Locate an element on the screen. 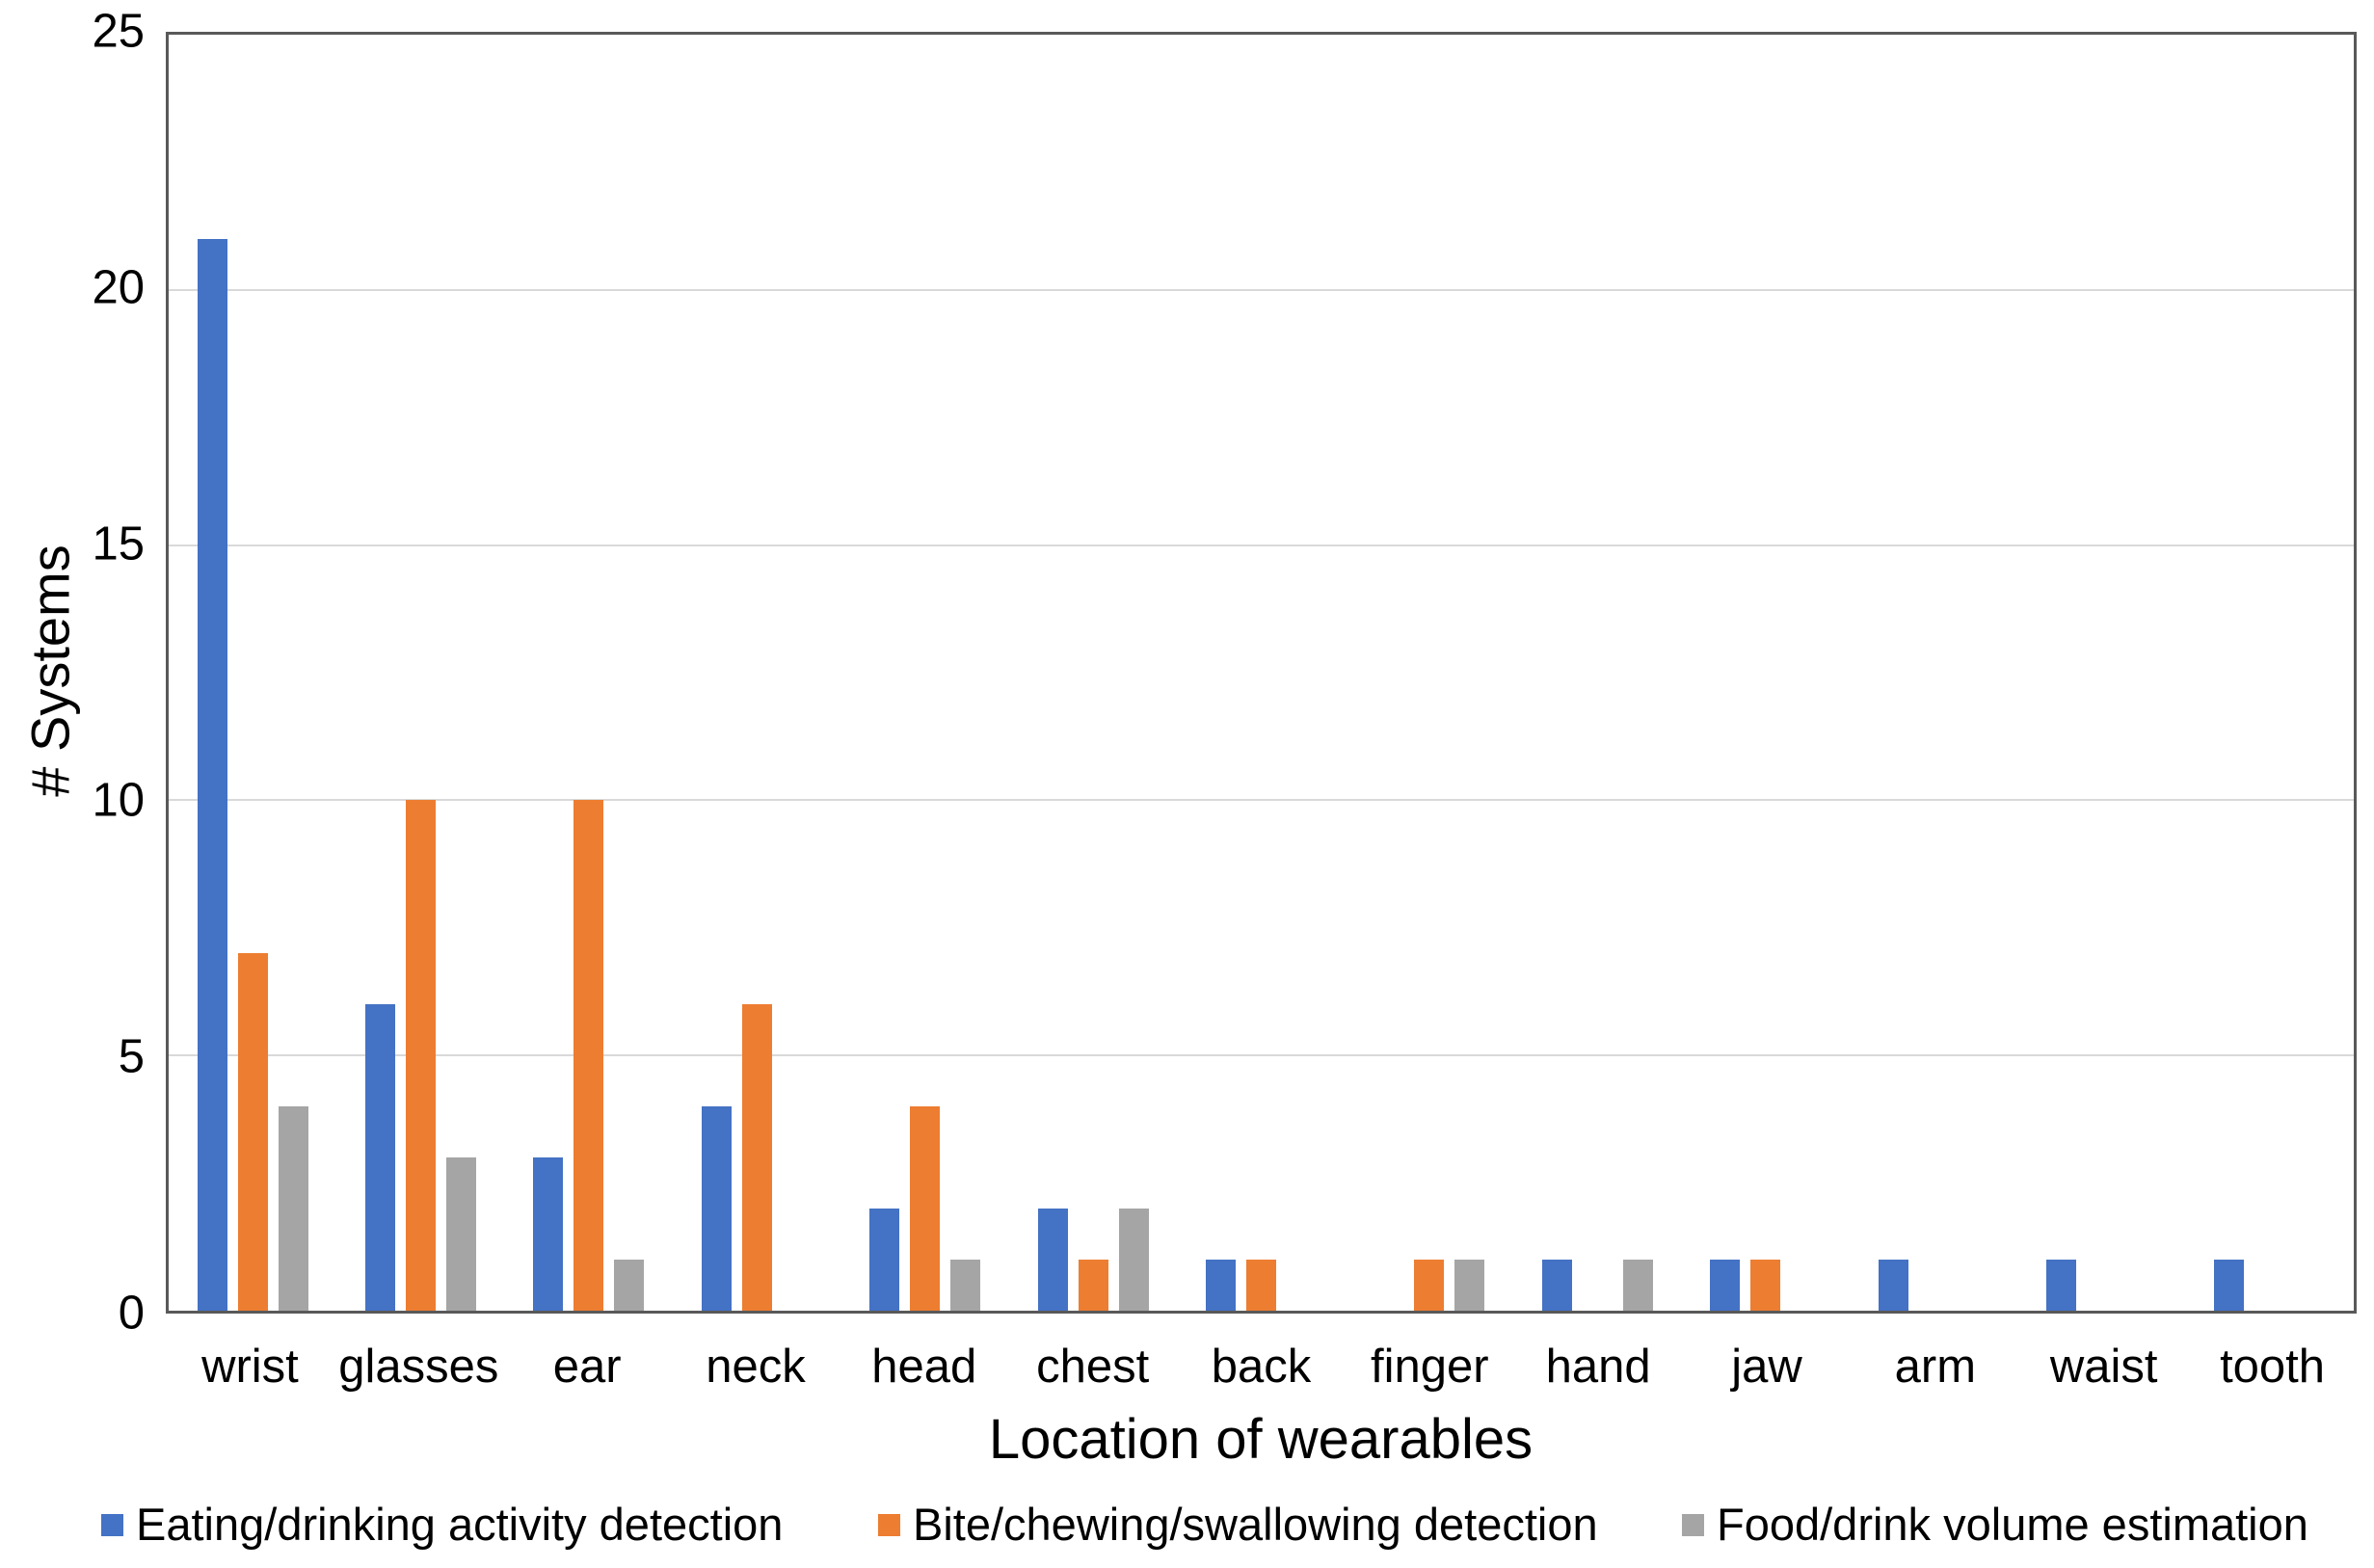 The image size is (2374, 1568). bar-group-back is located at coordinates (1261, 673).